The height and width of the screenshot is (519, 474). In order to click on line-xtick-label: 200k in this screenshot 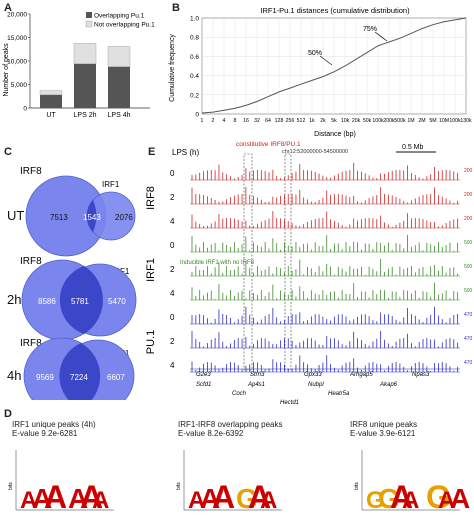, I will do `click(389, 121)`.